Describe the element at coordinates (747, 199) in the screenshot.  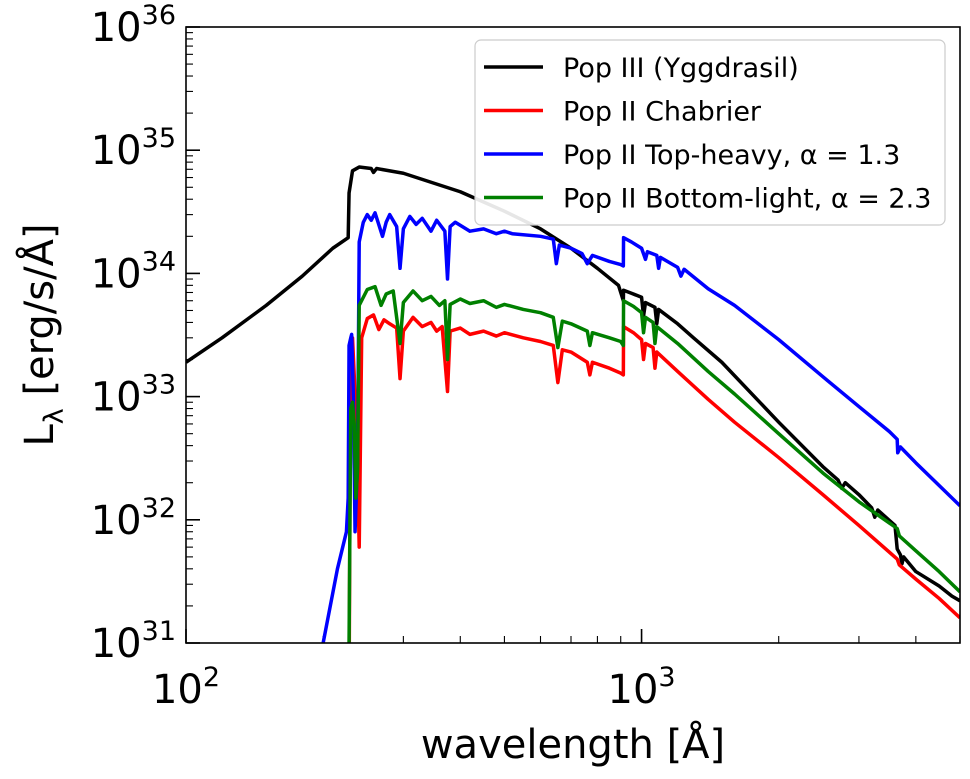
I see `legend-label: Pop II Bottom-light, α = 2.3` at that location.